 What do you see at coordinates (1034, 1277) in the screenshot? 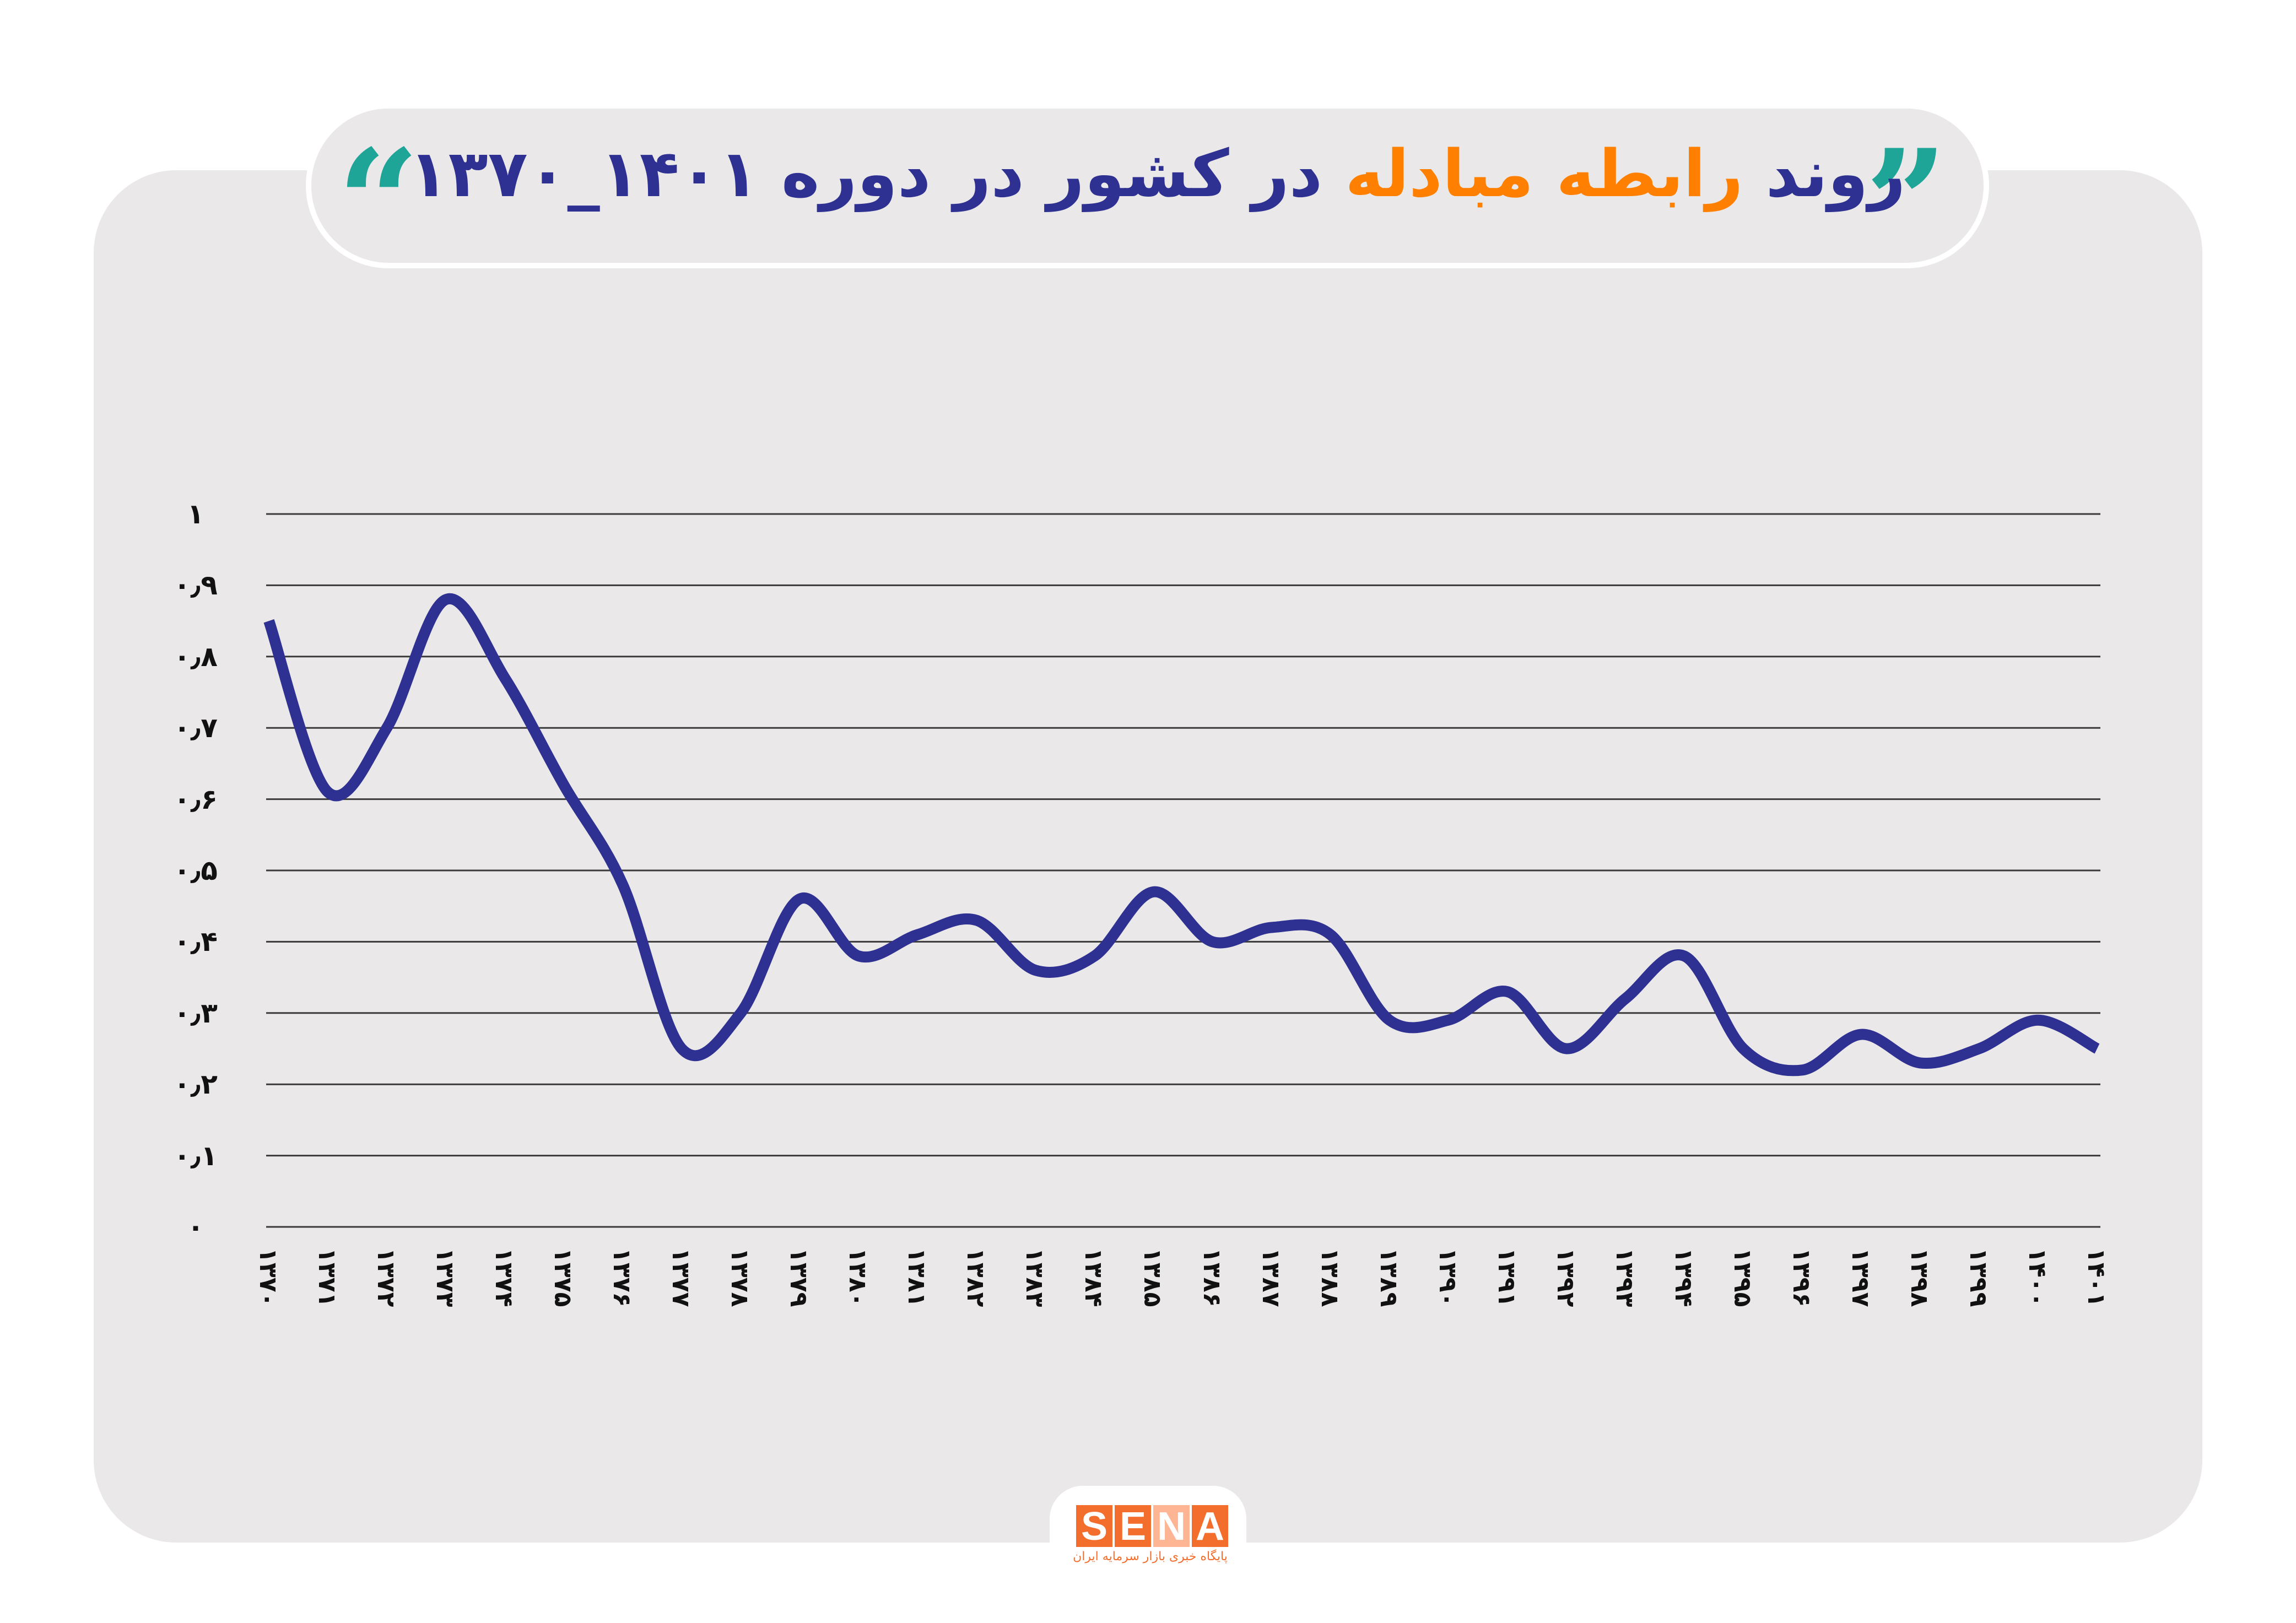
I see `x-tick-label: ۱۳۸۳` at bounding box center [1034, 1277].